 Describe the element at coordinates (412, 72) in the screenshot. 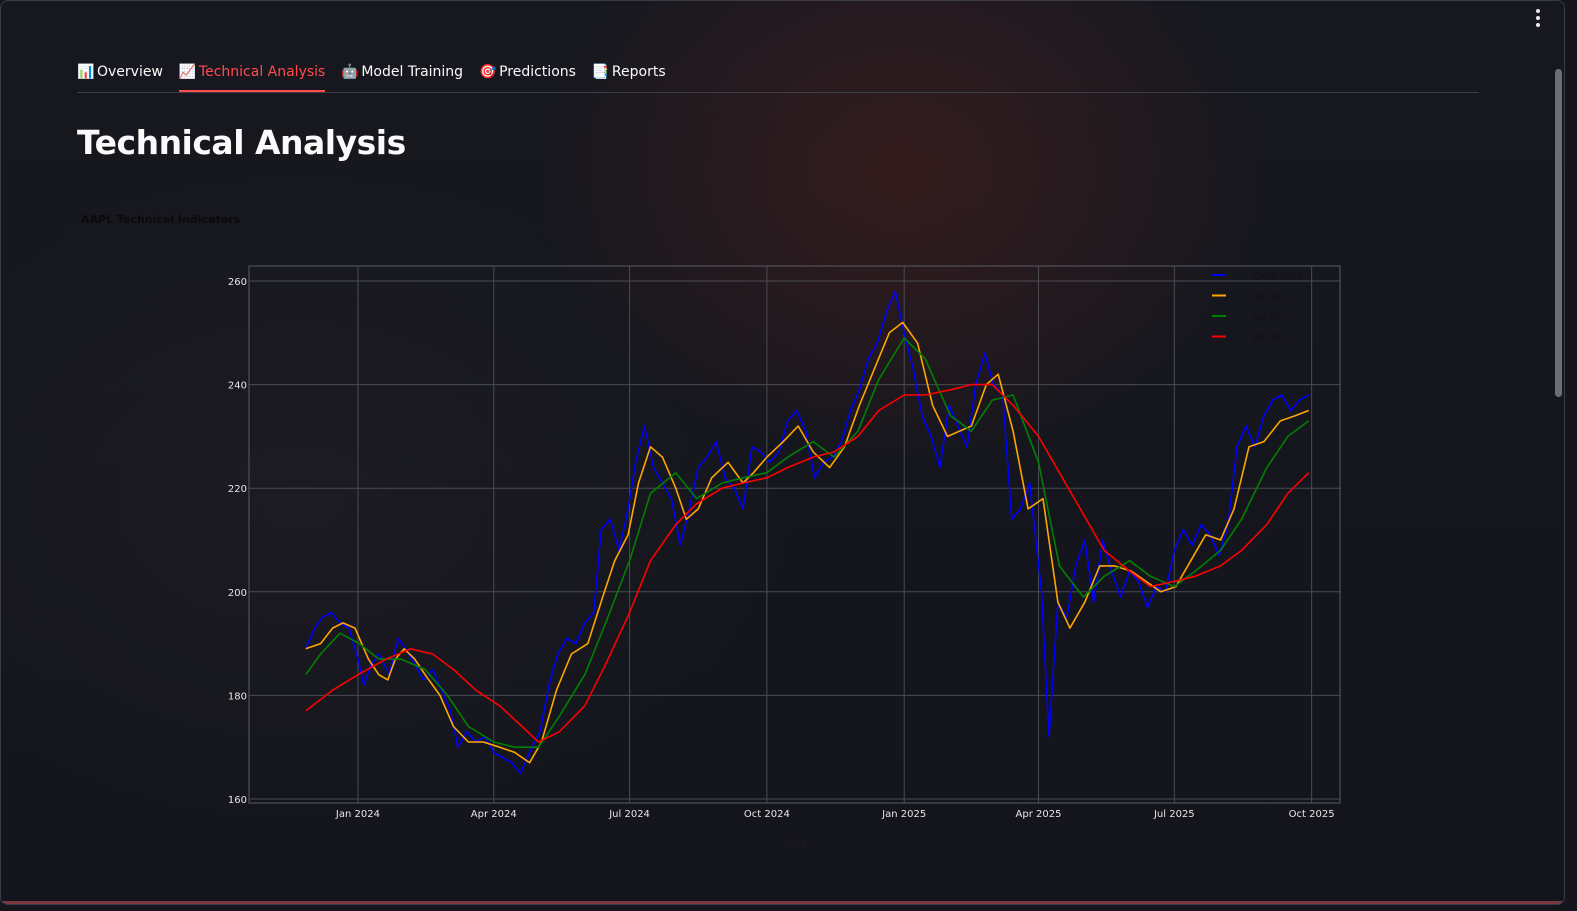

I see `tab-label: Model Training` at that location.